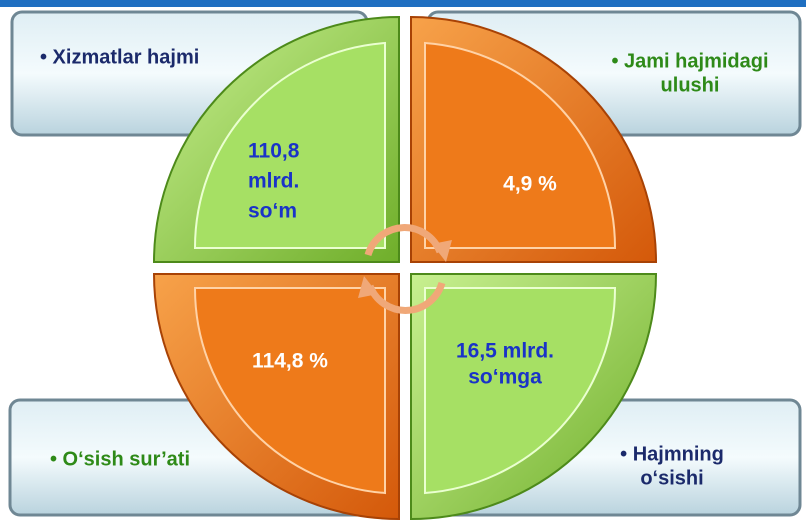 Image resolution: width=806 pixels, height=520 pixels. What do you see at coordinates (273, 181) in the screenshot?
I see `quadrant-value: mlrd.` at bounding box center [273, 181].